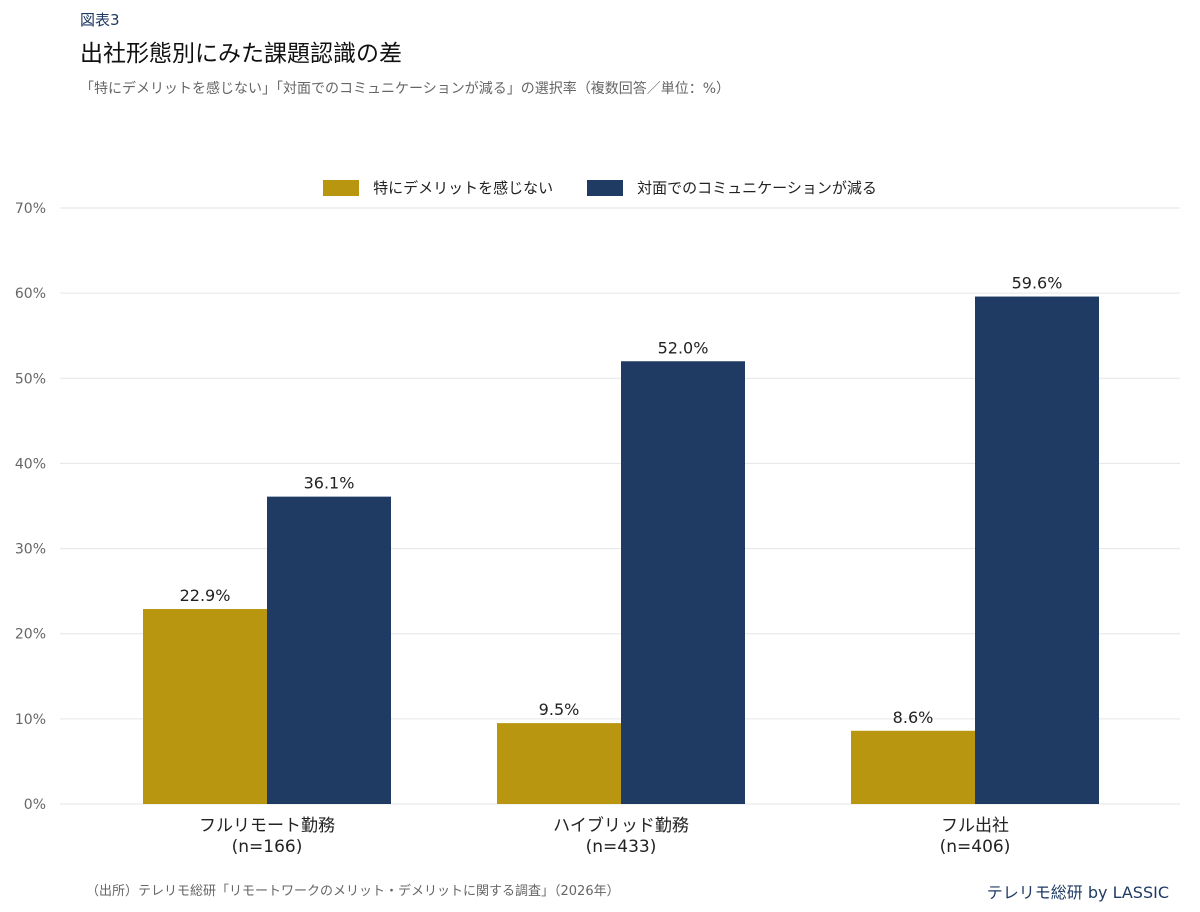 The image size is (1200, 912). What do you see at coordinates (621, 847) in the screenshot?
I see `x-tick-sample-size: (n=433)` at bounding box center [621, 847].